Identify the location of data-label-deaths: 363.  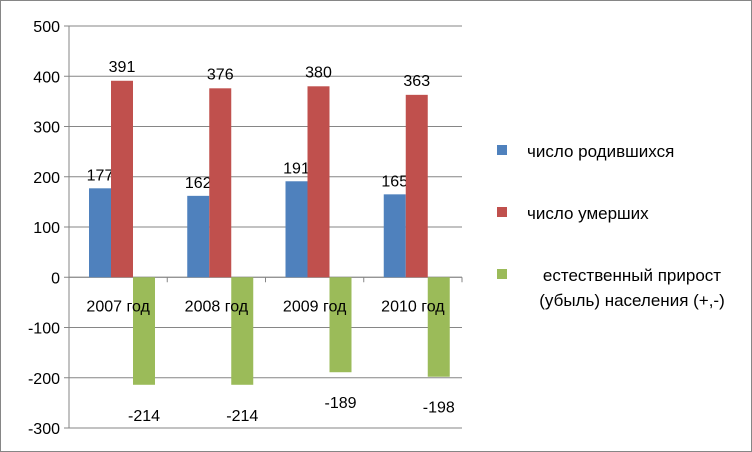
(416, 81).